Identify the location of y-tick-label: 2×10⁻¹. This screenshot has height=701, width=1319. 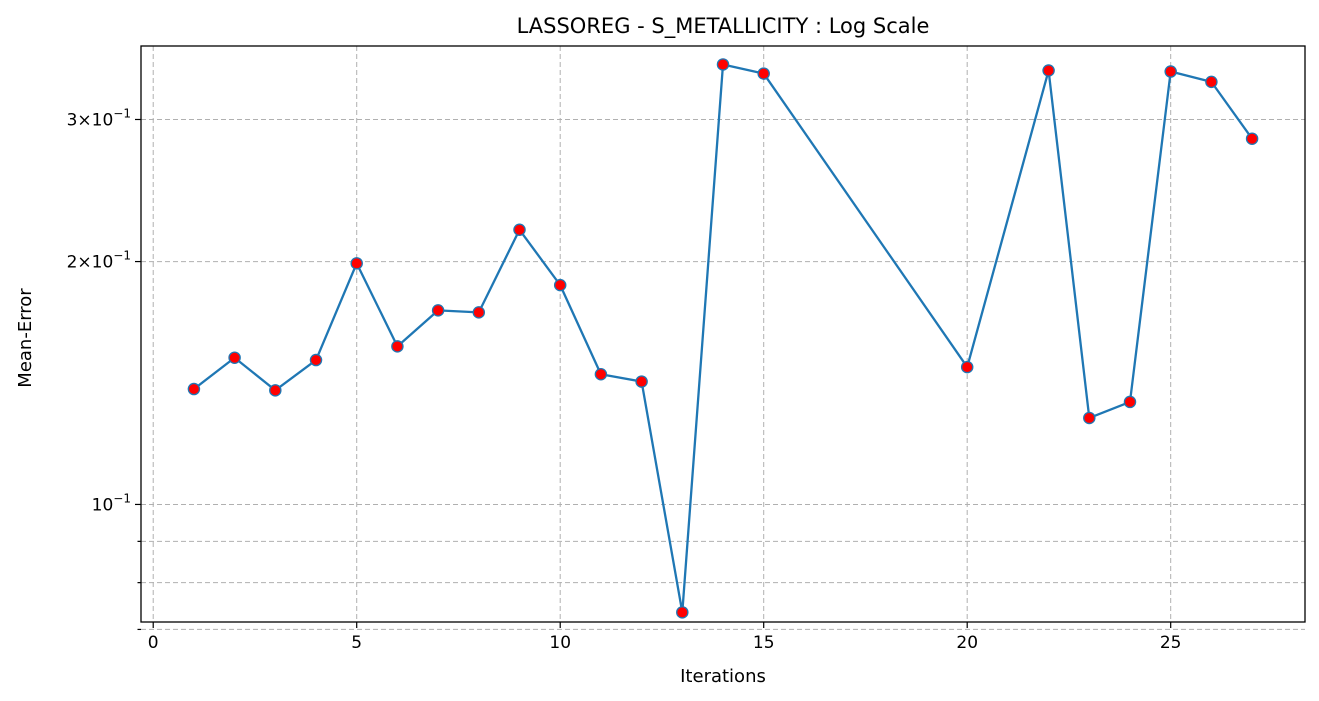
(99, 261).